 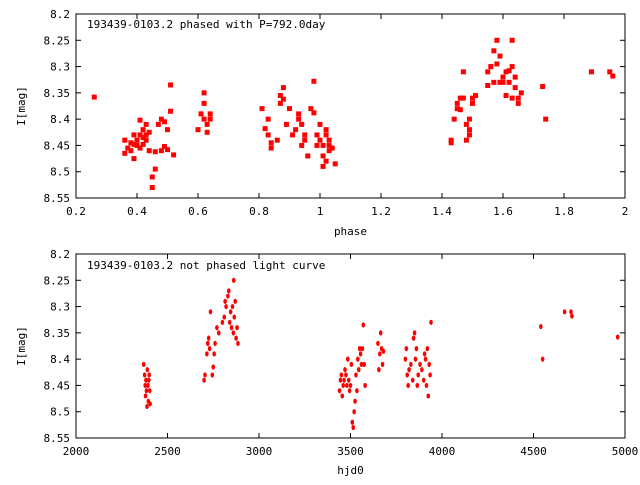 I want to click on x-tick-label: 5000, so click(x=625, y=451).